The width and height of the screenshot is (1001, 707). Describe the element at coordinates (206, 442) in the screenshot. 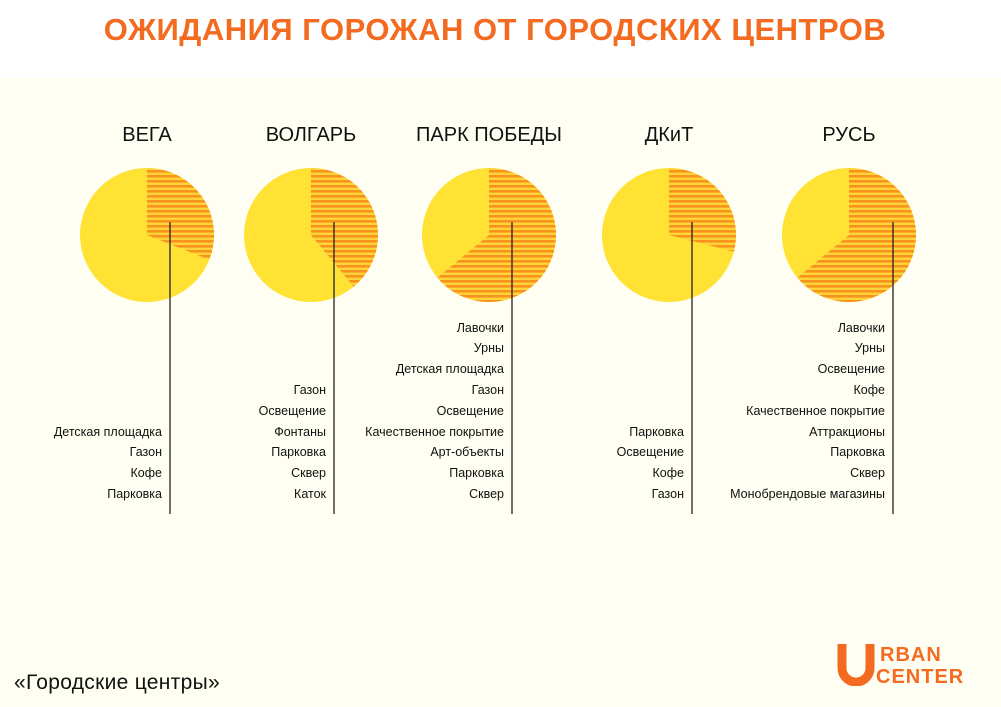

I see `legend-list-2: Газон Освещение Фонтаны Парковка Сквер Каток` at that location.